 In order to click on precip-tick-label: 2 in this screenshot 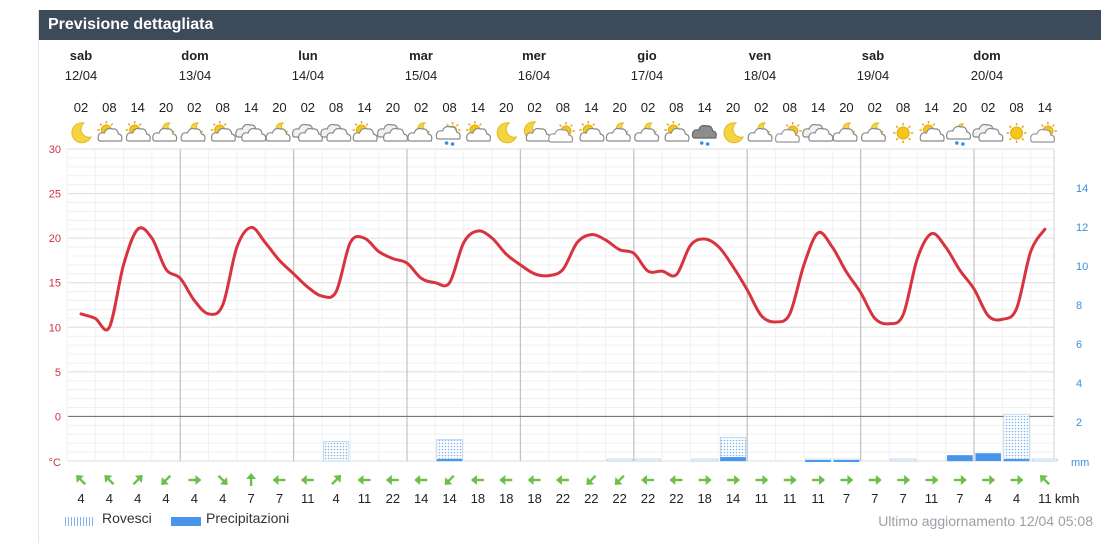, I will do `click(1079, 423)`.